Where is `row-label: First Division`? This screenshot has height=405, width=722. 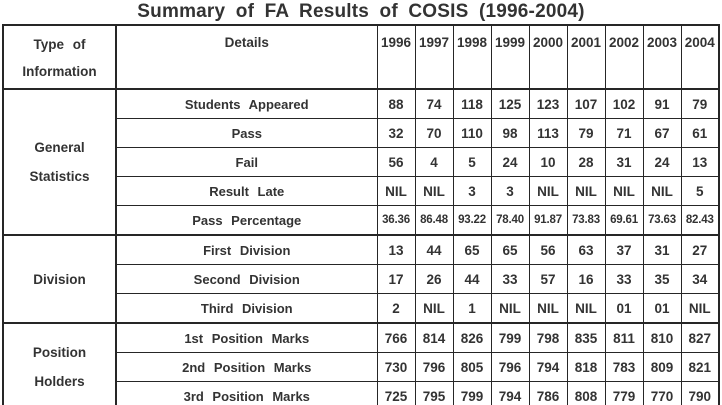
row-label: First Division is located at coordinates (246, 249).